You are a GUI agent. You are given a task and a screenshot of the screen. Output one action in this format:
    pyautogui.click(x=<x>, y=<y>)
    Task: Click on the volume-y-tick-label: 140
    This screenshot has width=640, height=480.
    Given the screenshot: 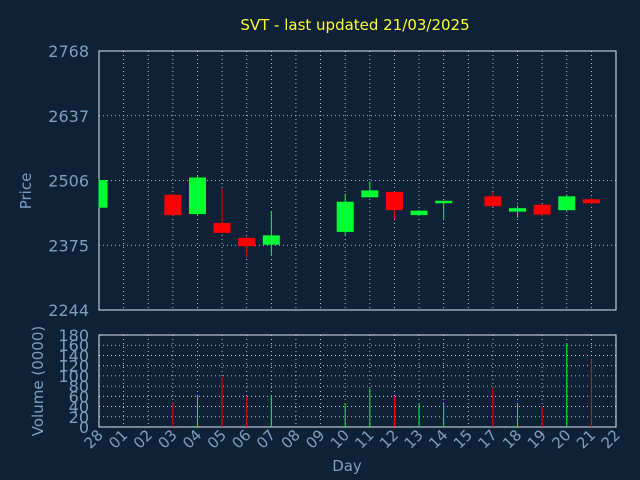 What is the action you would take?
    pyautogui.click(x=73, y=355)
    